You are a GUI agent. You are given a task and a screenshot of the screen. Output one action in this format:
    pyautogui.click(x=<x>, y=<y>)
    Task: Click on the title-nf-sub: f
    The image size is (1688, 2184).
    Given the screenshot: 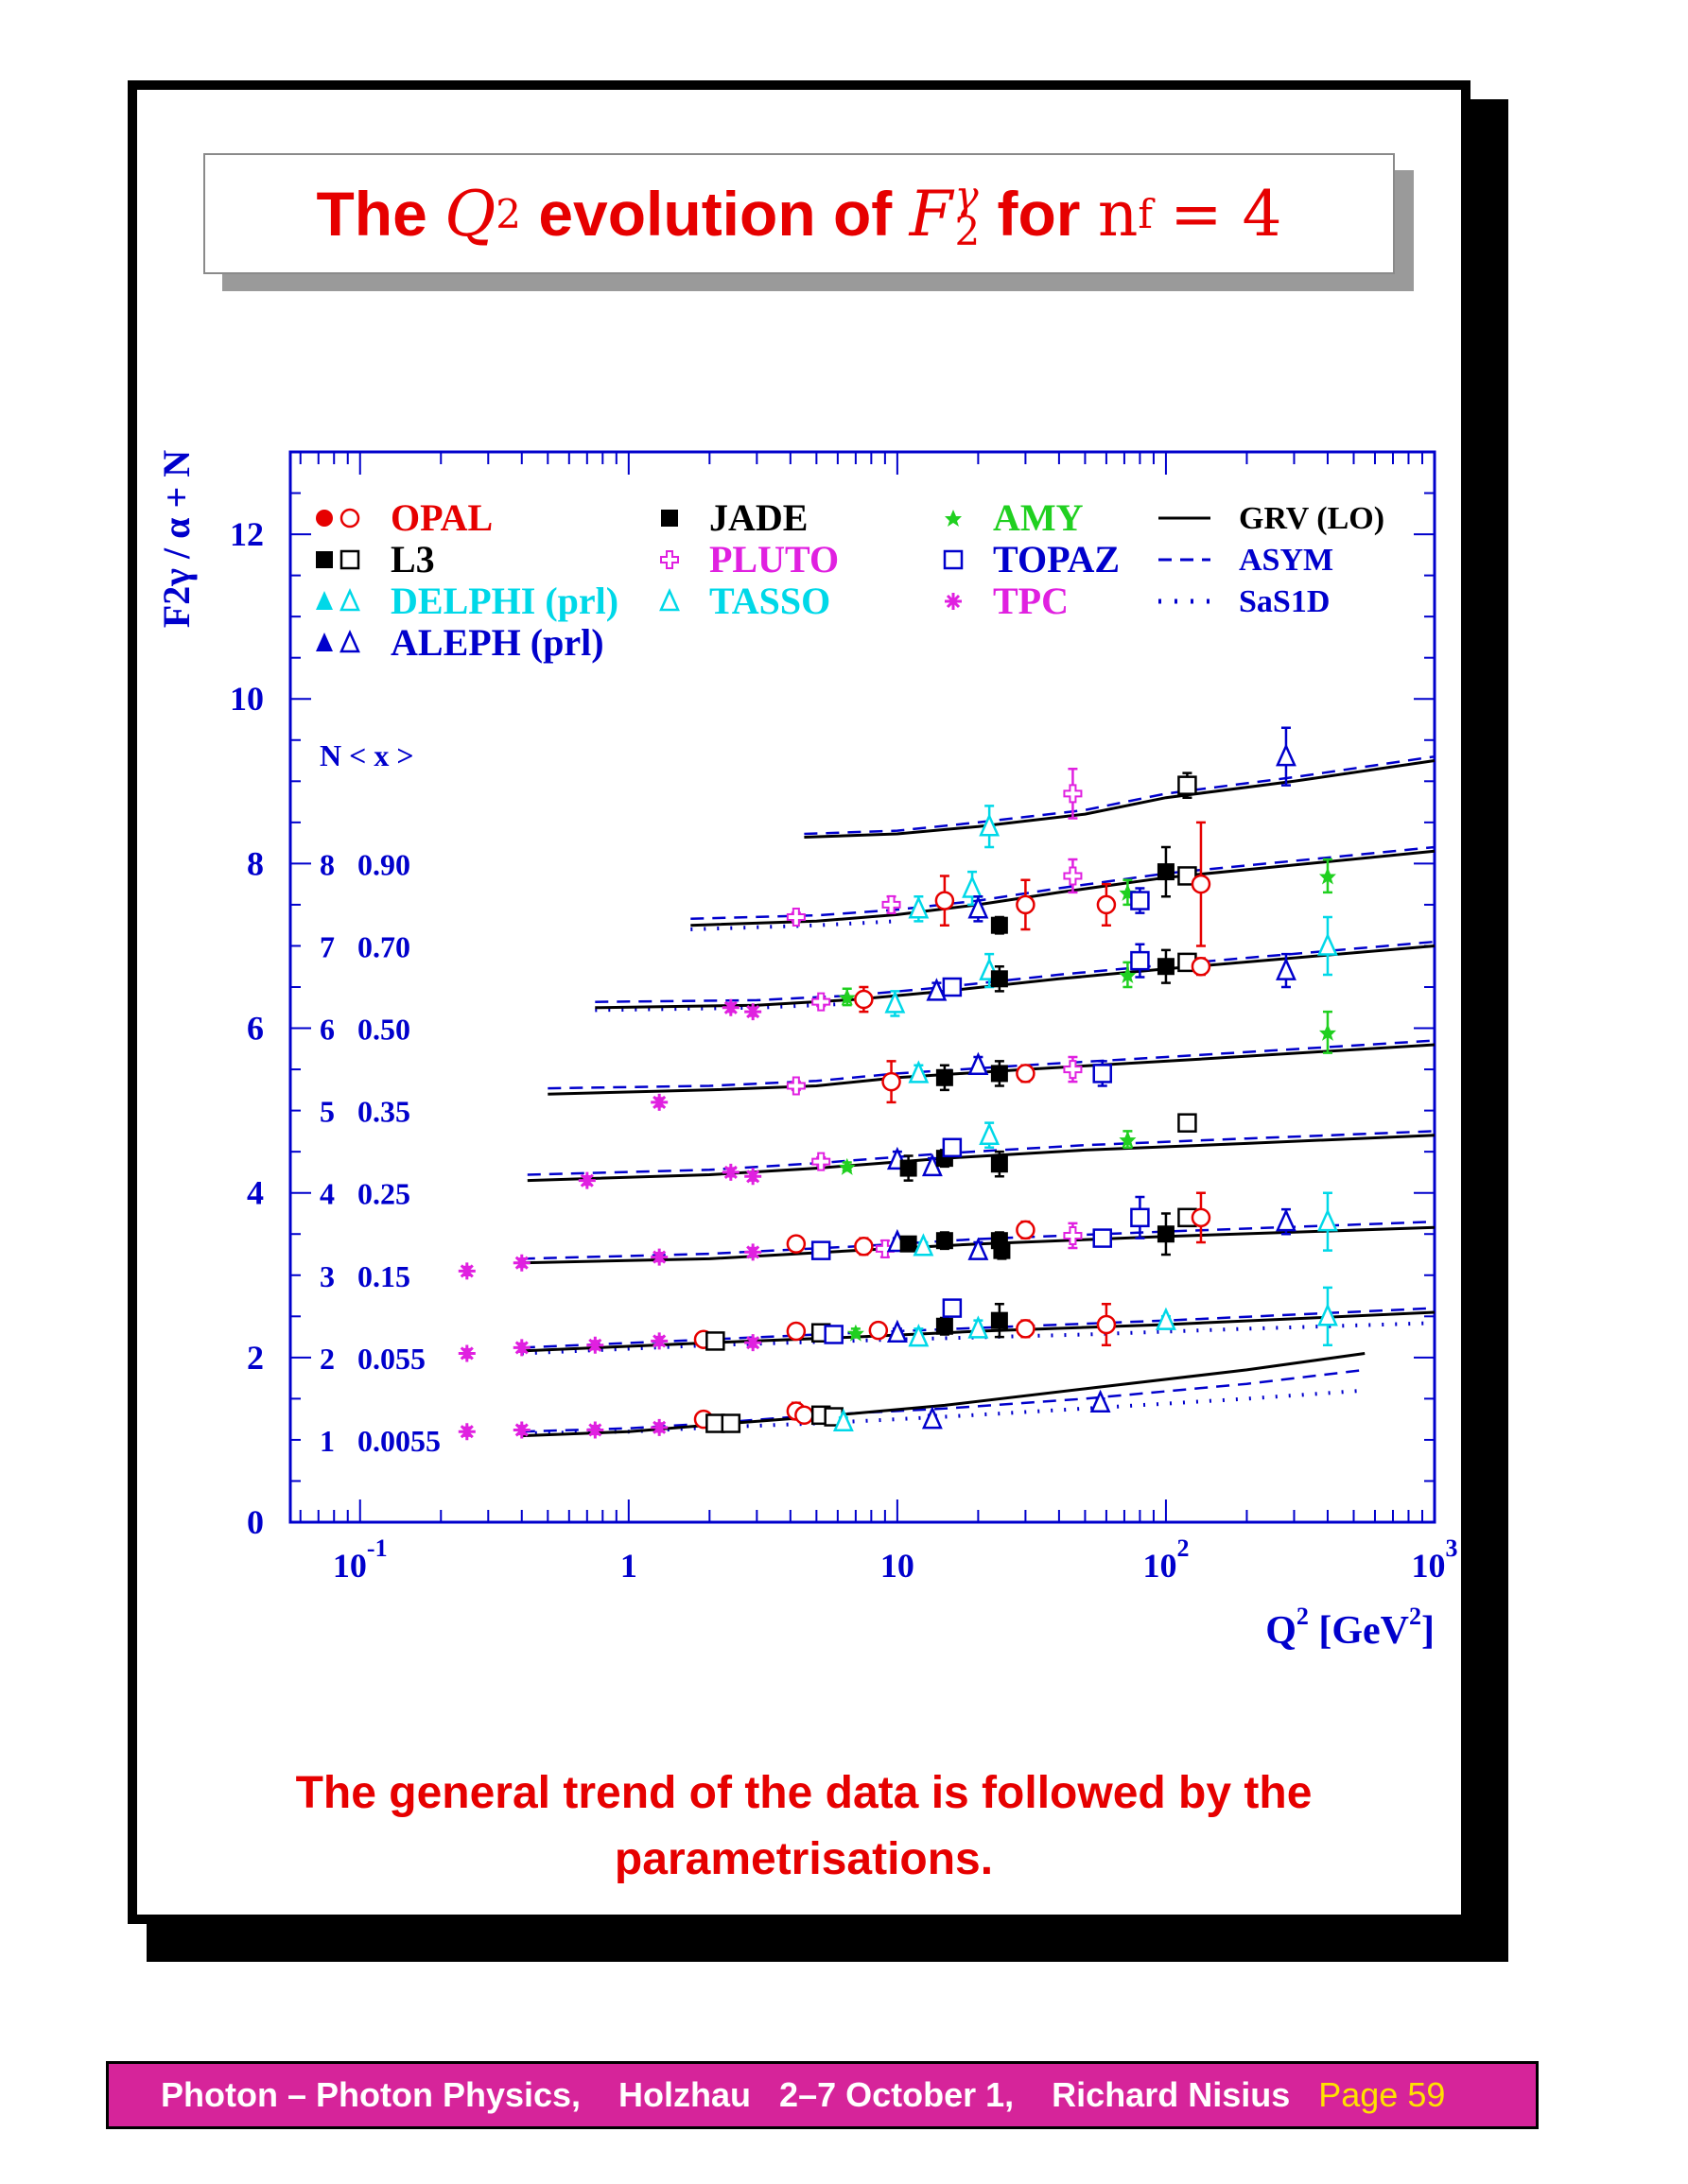 What is the action you would take?
    pyautogui.click(x=1145, y=213)
    